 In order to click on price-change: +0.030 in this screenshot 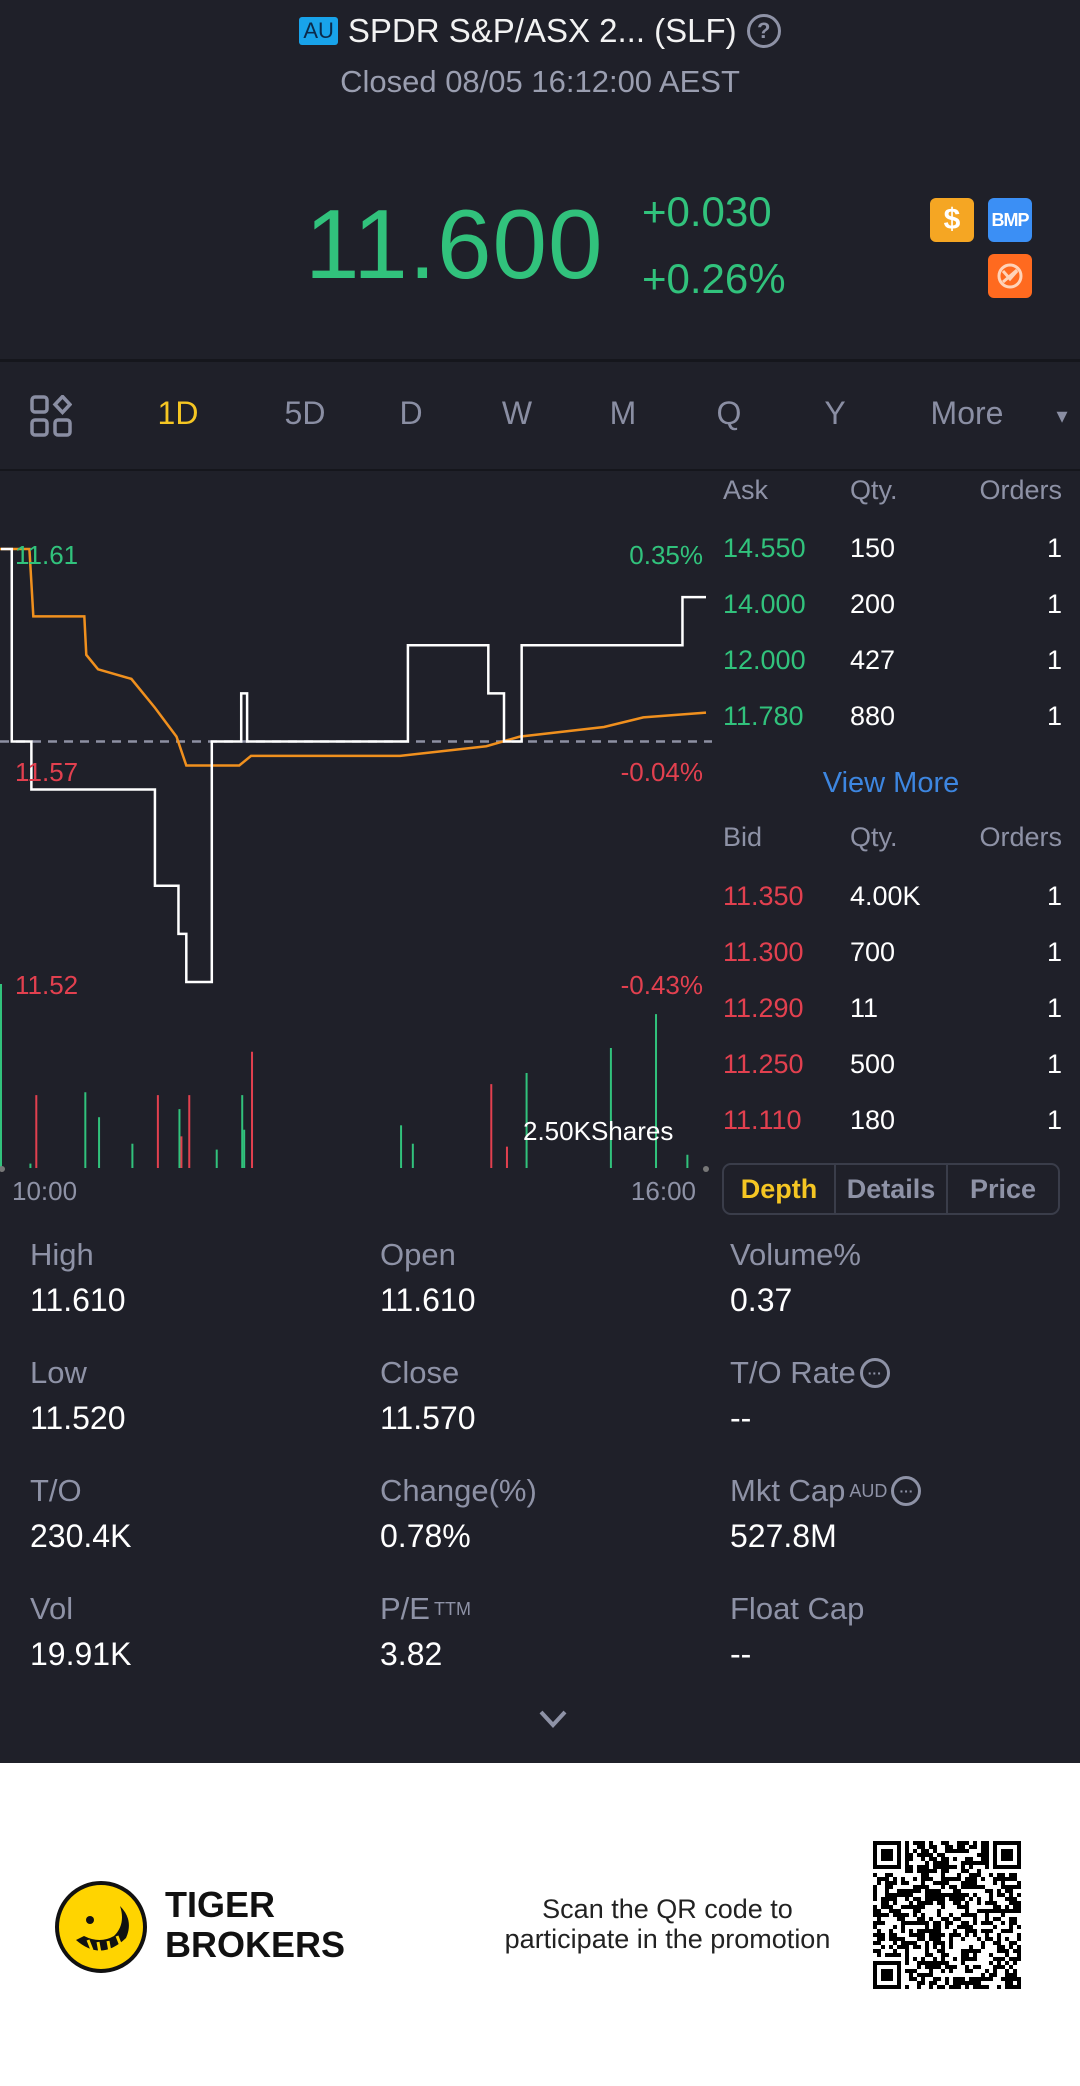, I will do `click(707, 211)`.